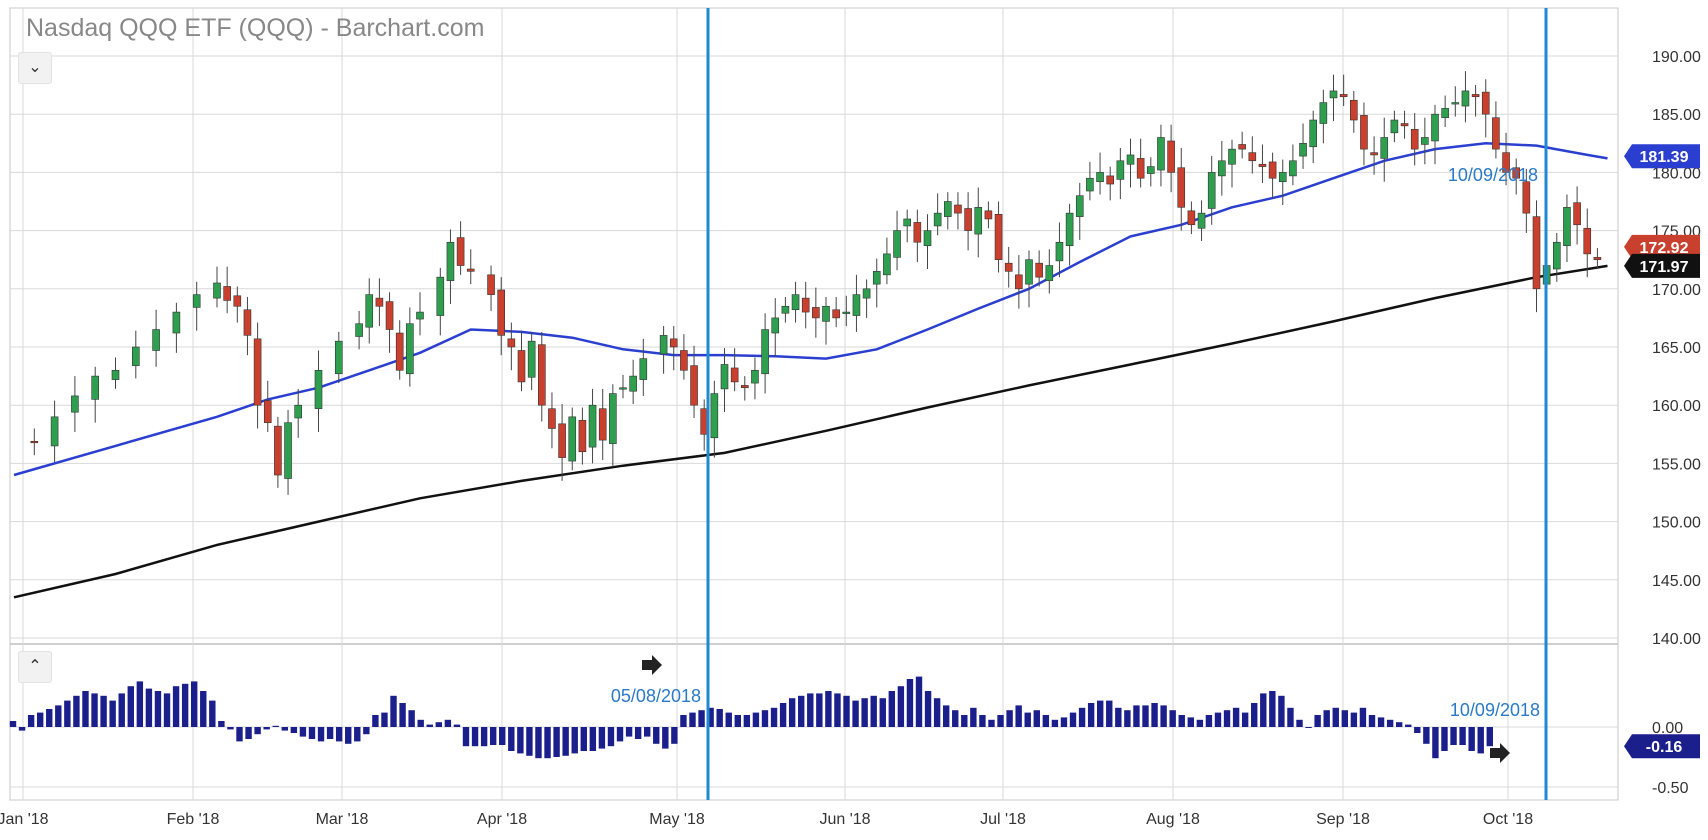 The image size is (1708, 840). I want to click on y-tick-label: 180.00, so click(1676, 173).